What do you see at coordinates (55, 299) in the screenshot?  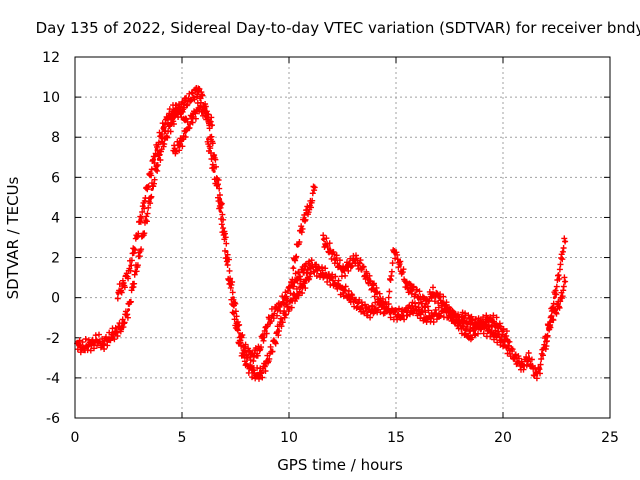 I see `y-tick-label: 0` at bounding box center [55, 299].